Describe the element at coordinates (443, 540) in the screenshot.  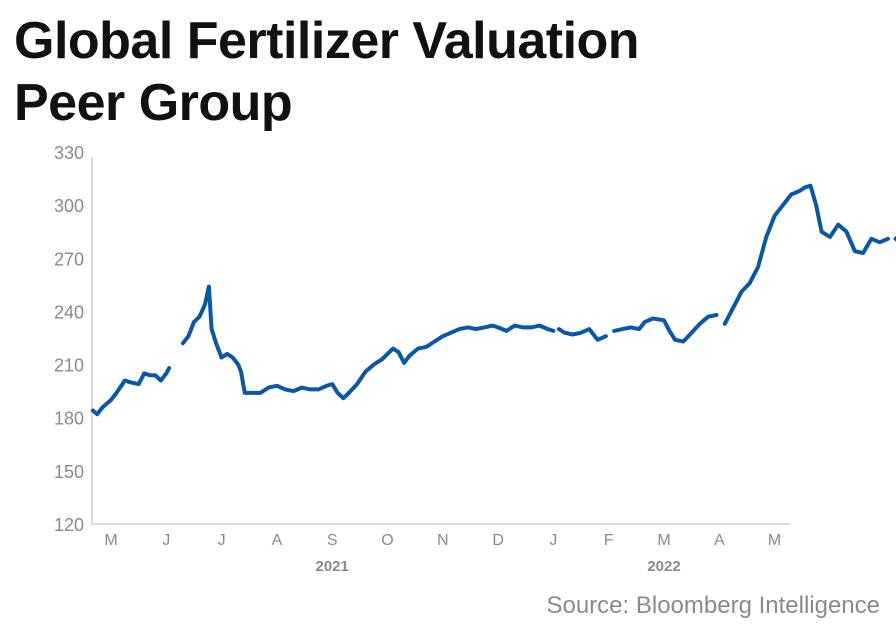
I see `x-tick-label: N` at that location.